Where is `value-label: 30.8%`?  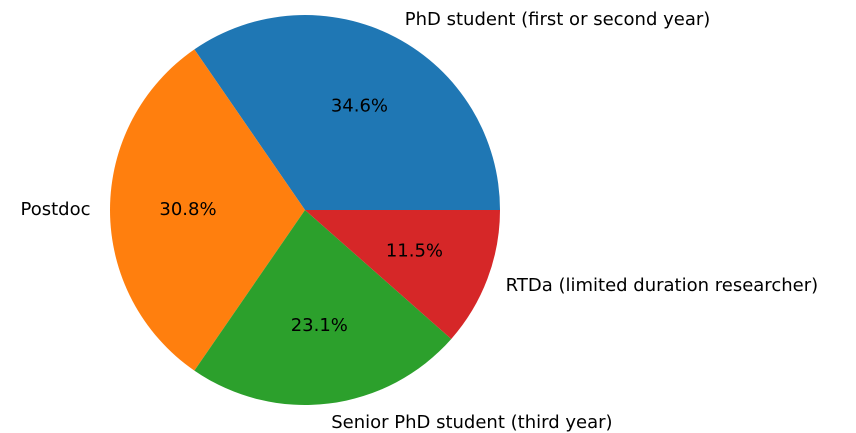
value-label: 30.8% is located at coordinates (187, 209).